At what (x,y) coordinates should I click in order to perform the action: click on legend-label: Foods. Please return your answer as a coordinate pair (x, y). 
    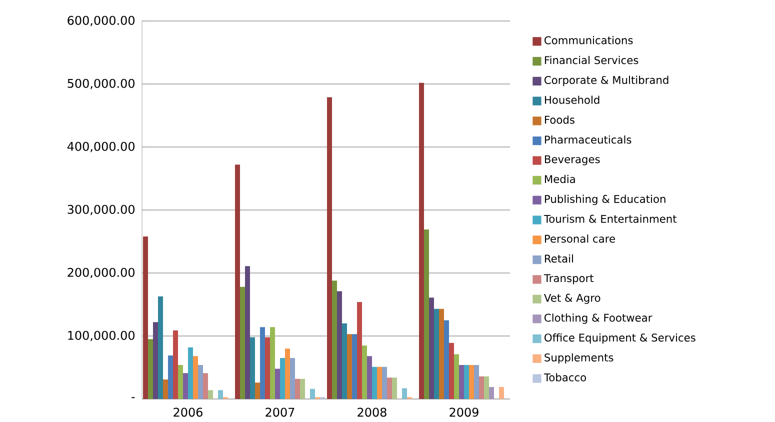
    Looking at the image, I should click on (559, 120).